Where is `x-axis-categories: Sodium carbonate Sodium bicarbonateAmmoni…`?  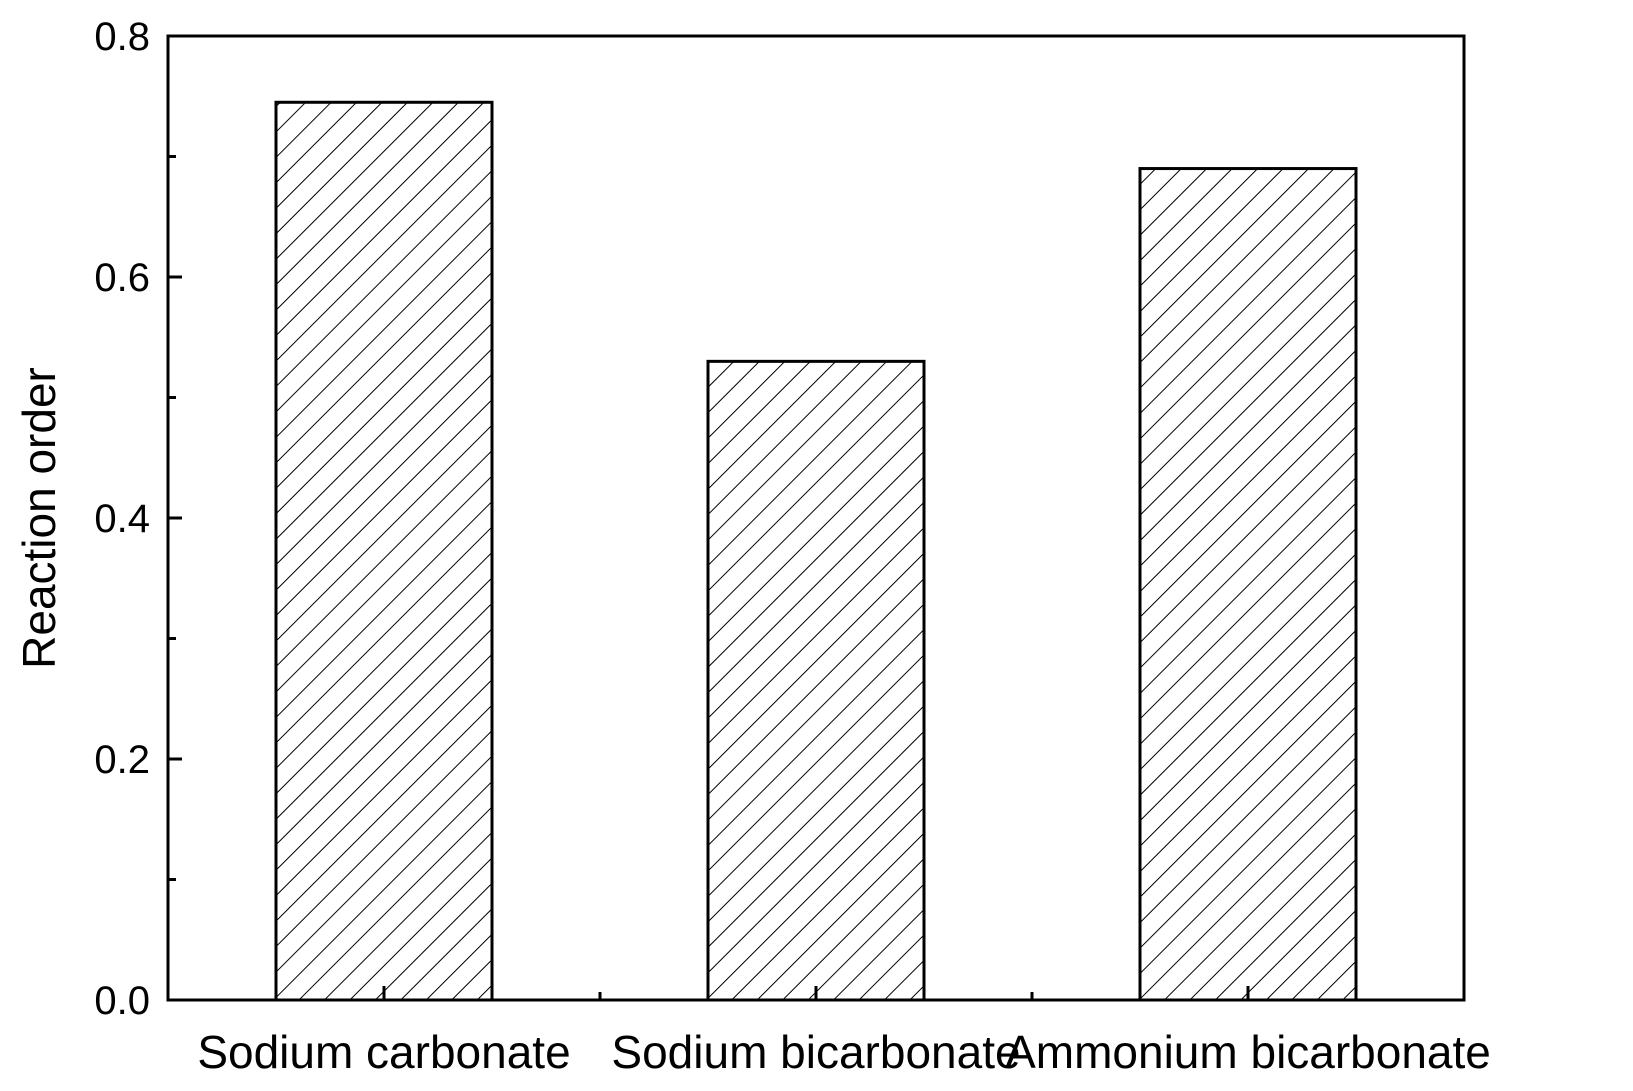 x-axis-categories: Sodium carbonate Sodium bicarbonateAmmoni… is located at coordinates (844, 1052).